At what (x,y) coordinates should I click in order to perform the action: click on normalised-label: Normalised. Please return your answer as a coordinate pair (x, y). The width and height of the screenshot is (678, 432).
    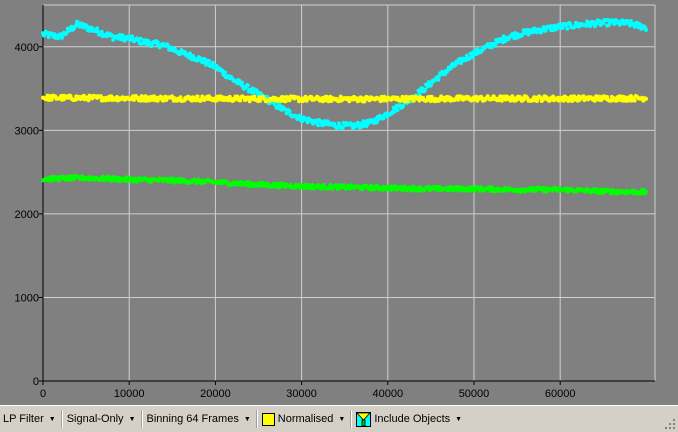
    Looking at the image, I should click on (305, 419).